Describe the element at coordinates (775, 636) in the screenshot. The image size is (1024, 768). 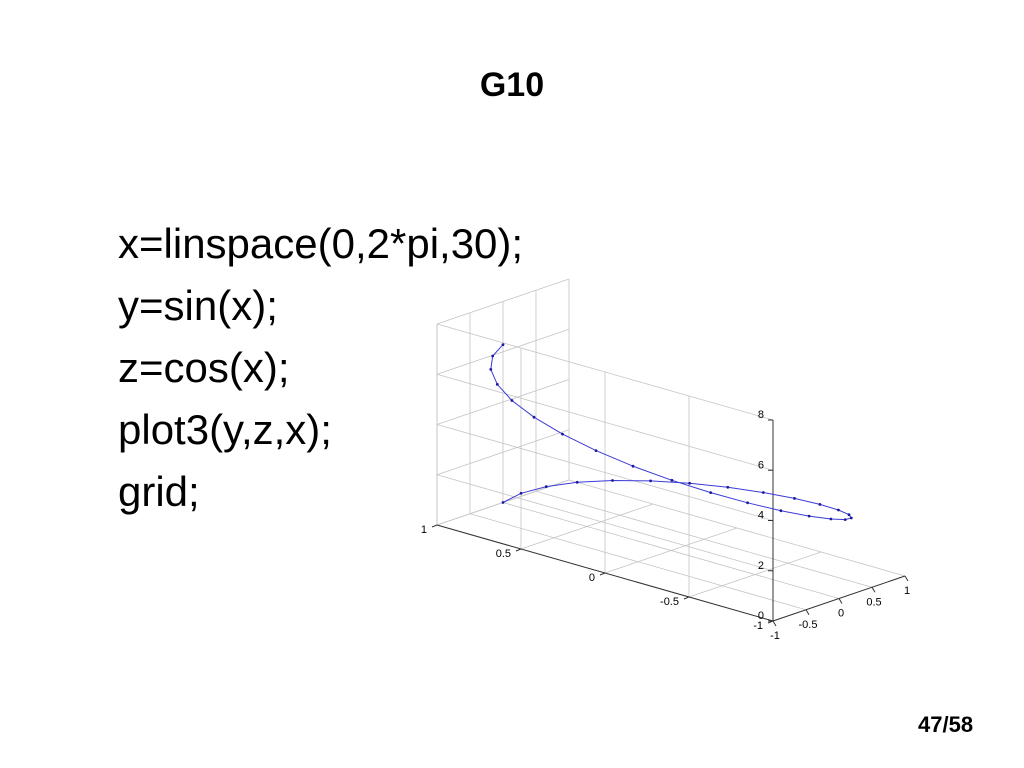
I see `x-tick-label: -1` at that location.